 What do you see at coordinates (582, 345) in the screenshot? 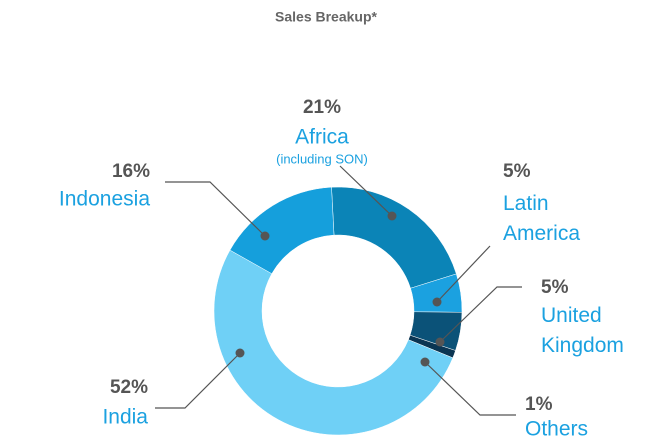
I see `category-label-line: Kingdom` at bounding box center [582, 345].